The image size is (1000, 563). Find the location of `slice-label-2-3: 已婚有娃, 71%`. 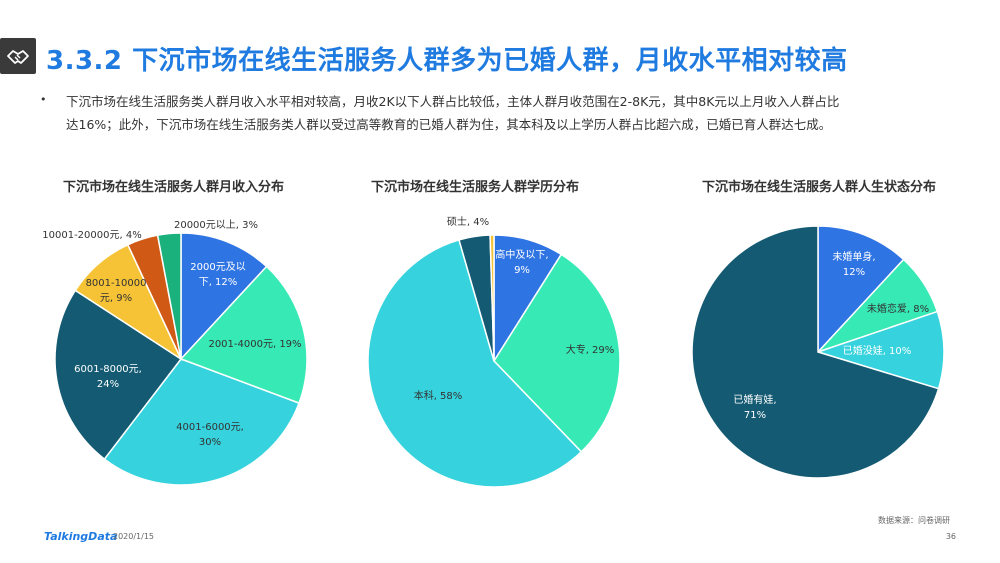

slice-label-2-3: 已婚有娃, 71% is located at coordinates (754, 407).